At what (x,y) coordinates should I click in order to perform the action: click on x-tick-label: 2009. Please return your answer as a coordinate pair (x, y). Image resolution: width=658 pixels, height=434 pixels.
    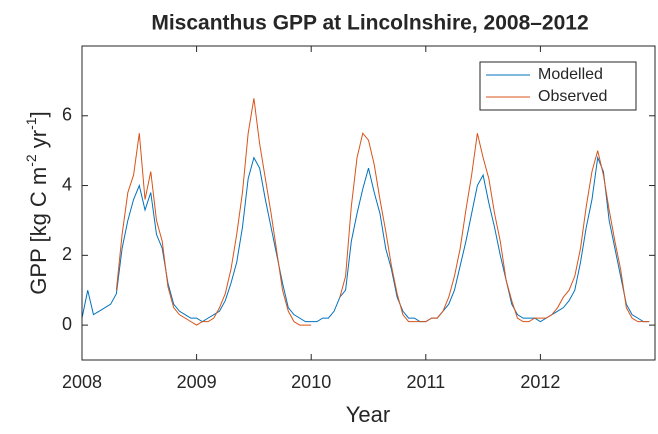
    Looking at the image, I should click on (197, 382).